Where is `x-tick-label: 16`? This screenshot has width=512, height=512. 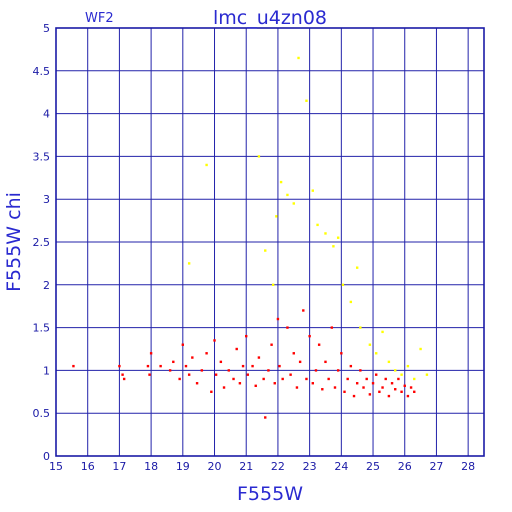
x-tick-label: 16 is located at coordinates (88, 466).